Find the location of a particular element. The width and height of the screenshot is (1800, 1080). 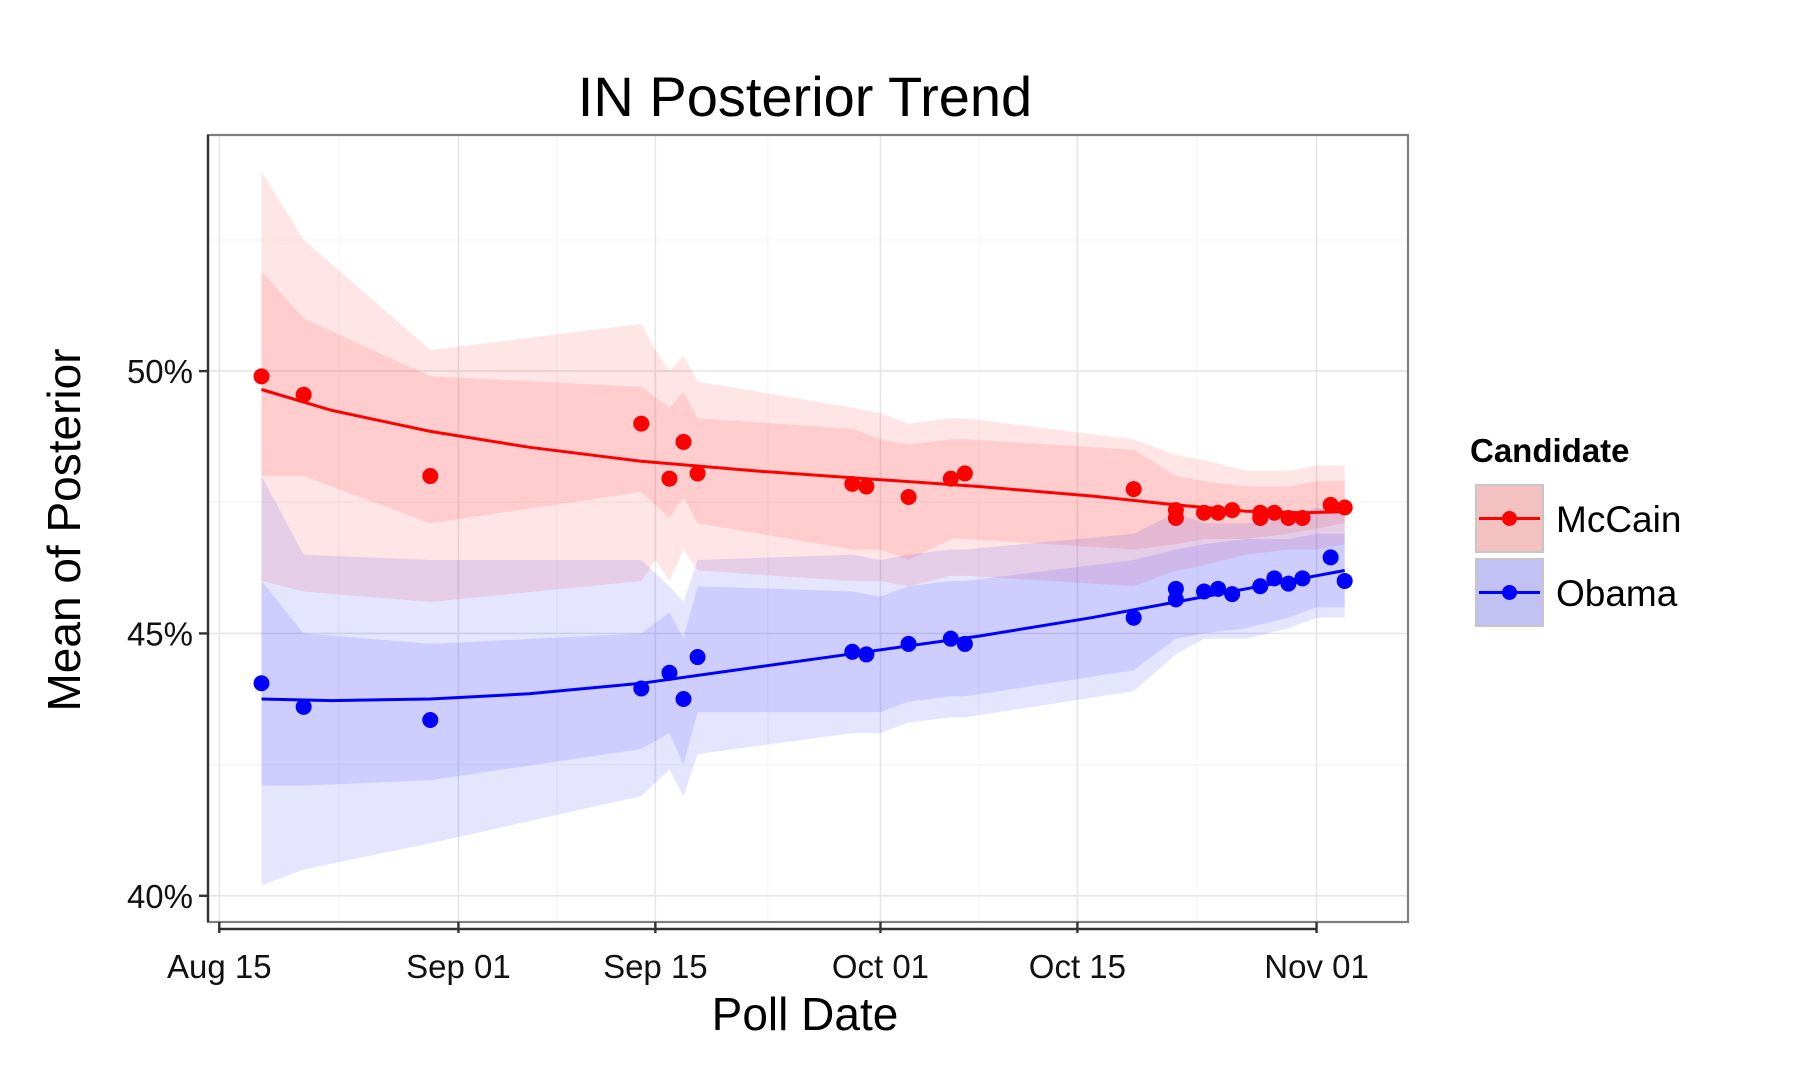

x-axis-title: Poll Date is located at coordinates (805, 1014).